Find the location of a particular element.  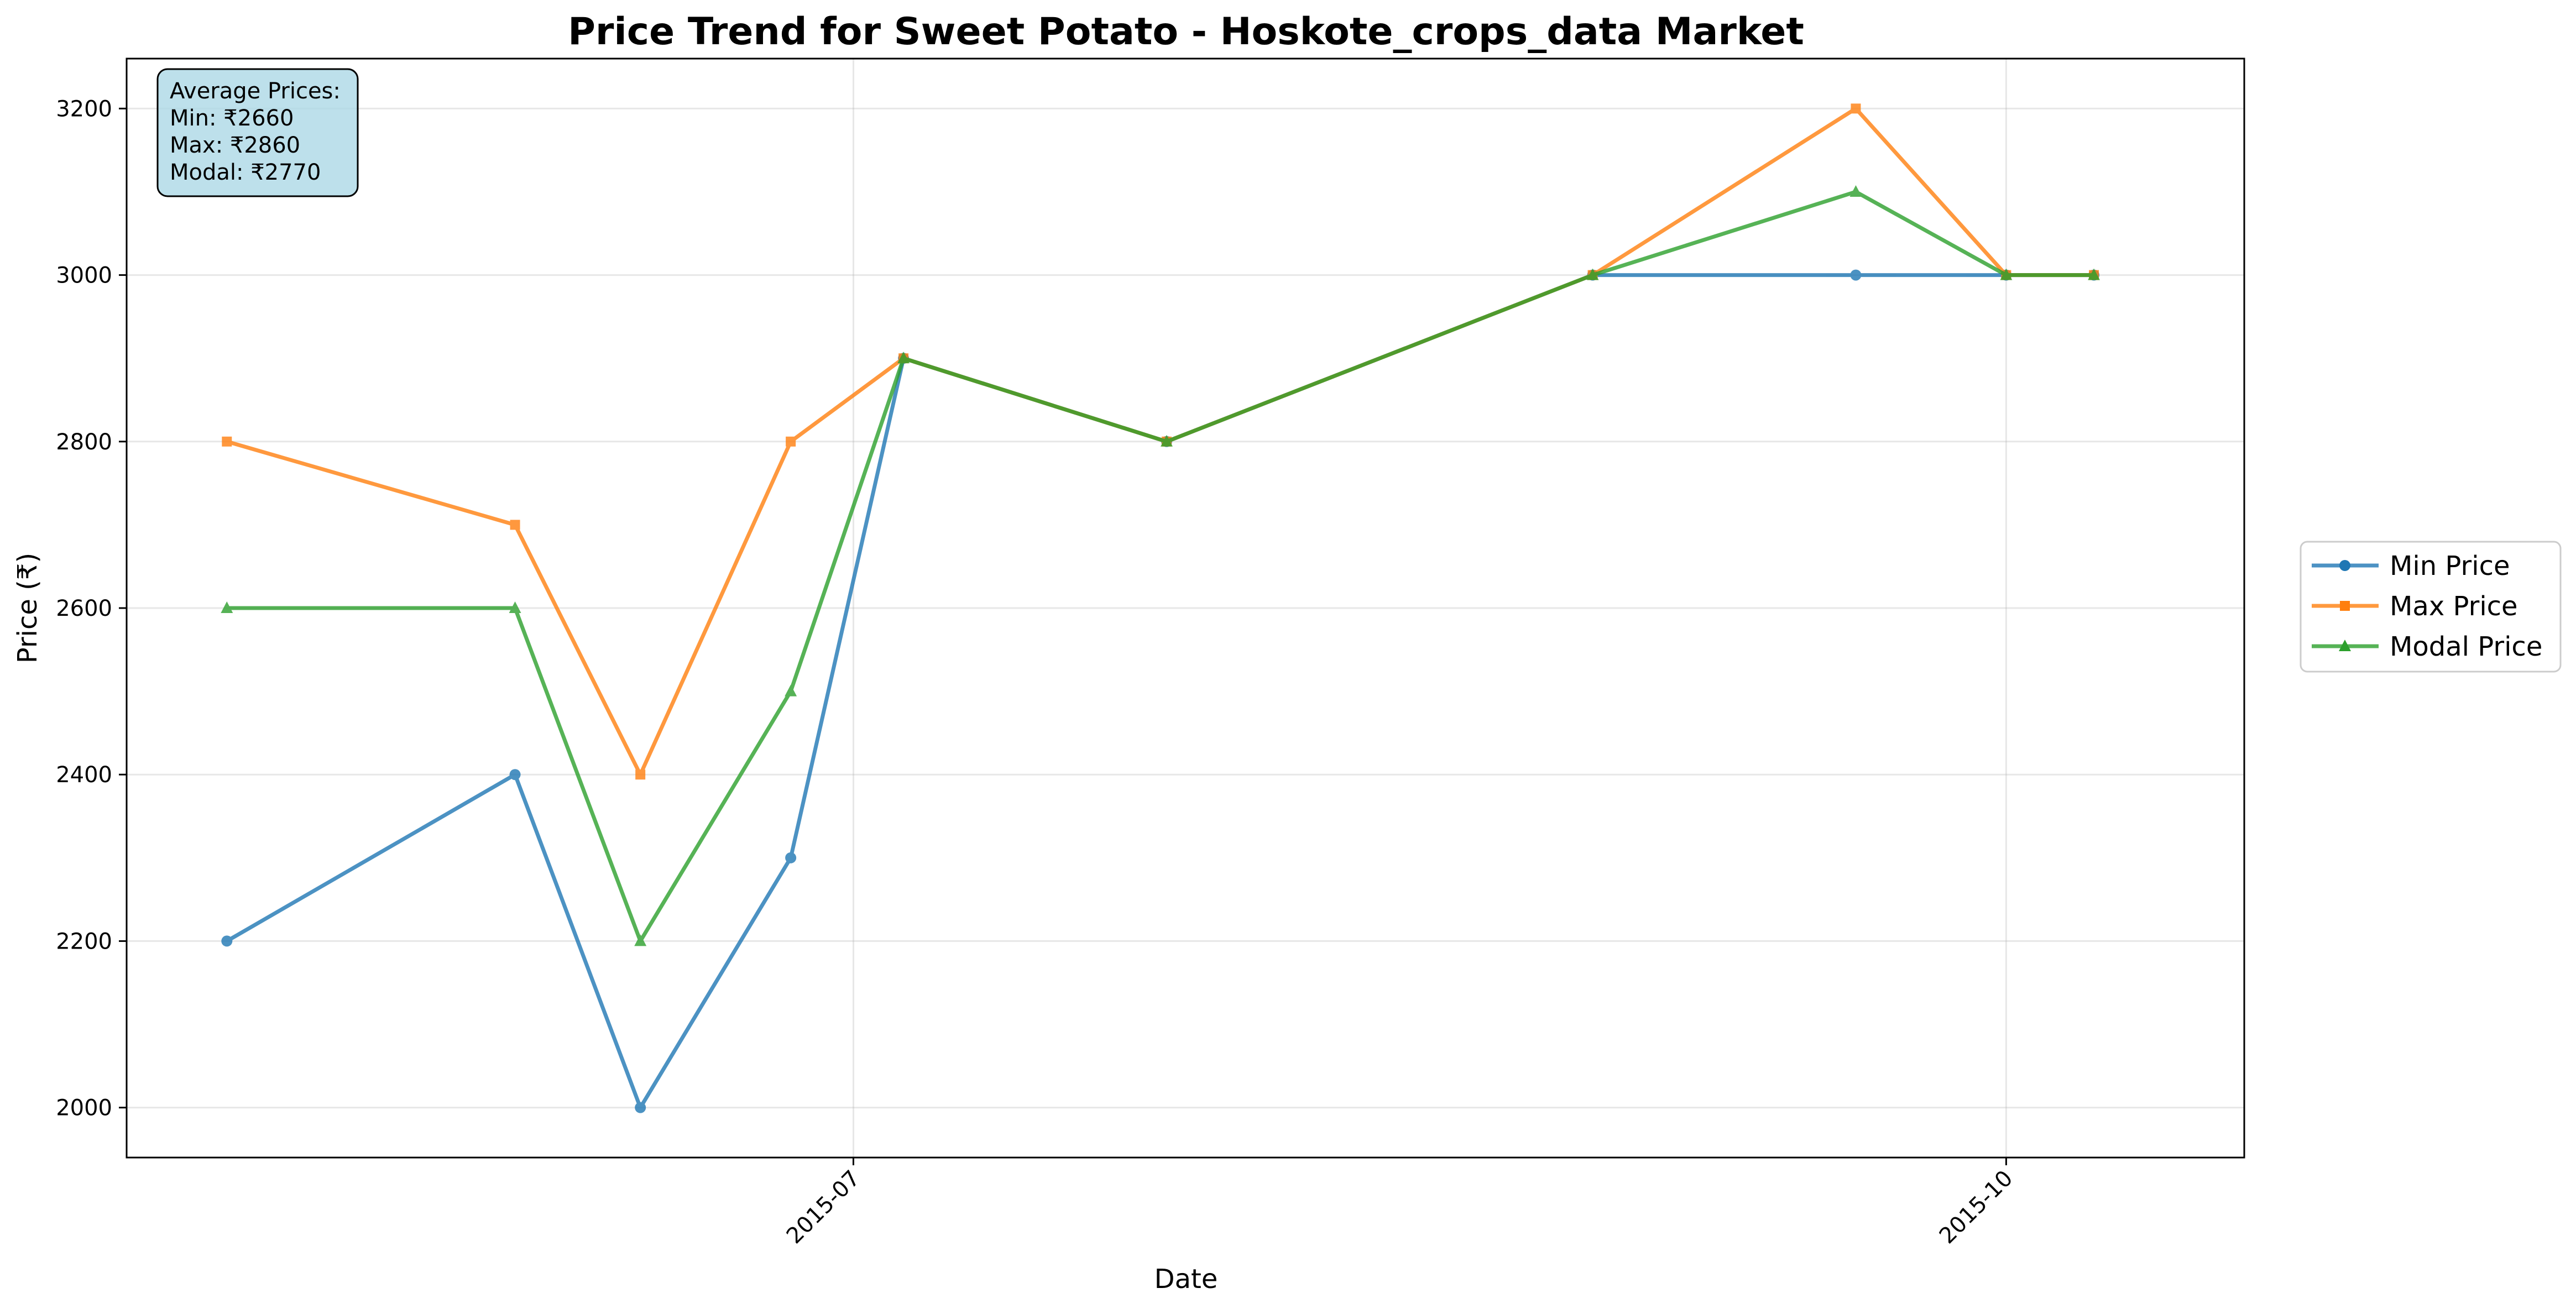

x-axis-label: Date is located at coordinates (1186, 1279).